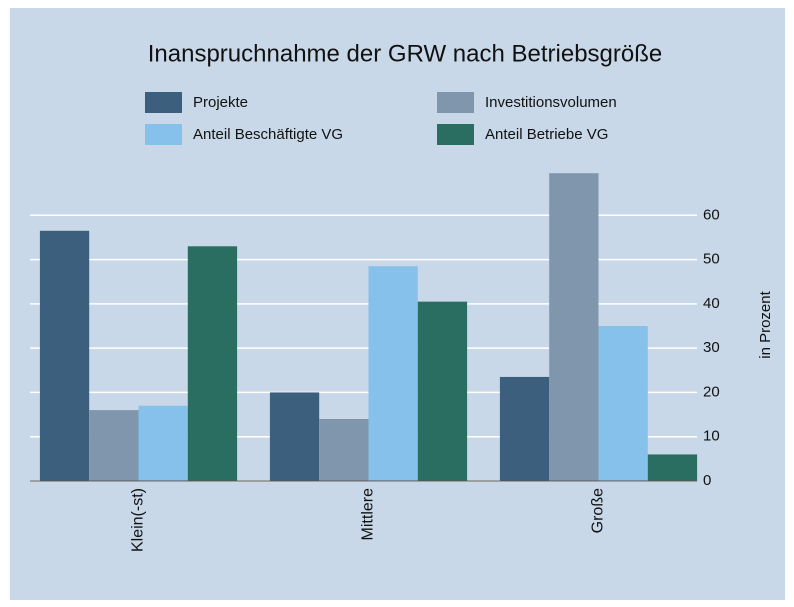 This screenshot has width=794, height=607. I want to click on y-tick-label: 0, so click(707, 480).